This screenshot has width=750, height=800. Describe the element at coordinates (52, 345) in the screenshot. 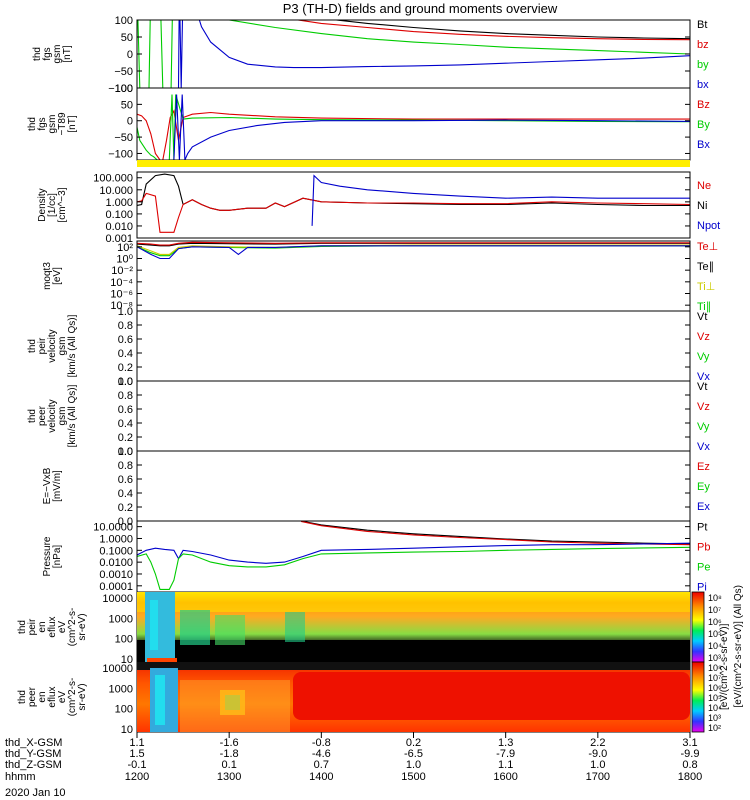

I see `y-axis-label: velocity` at that location.